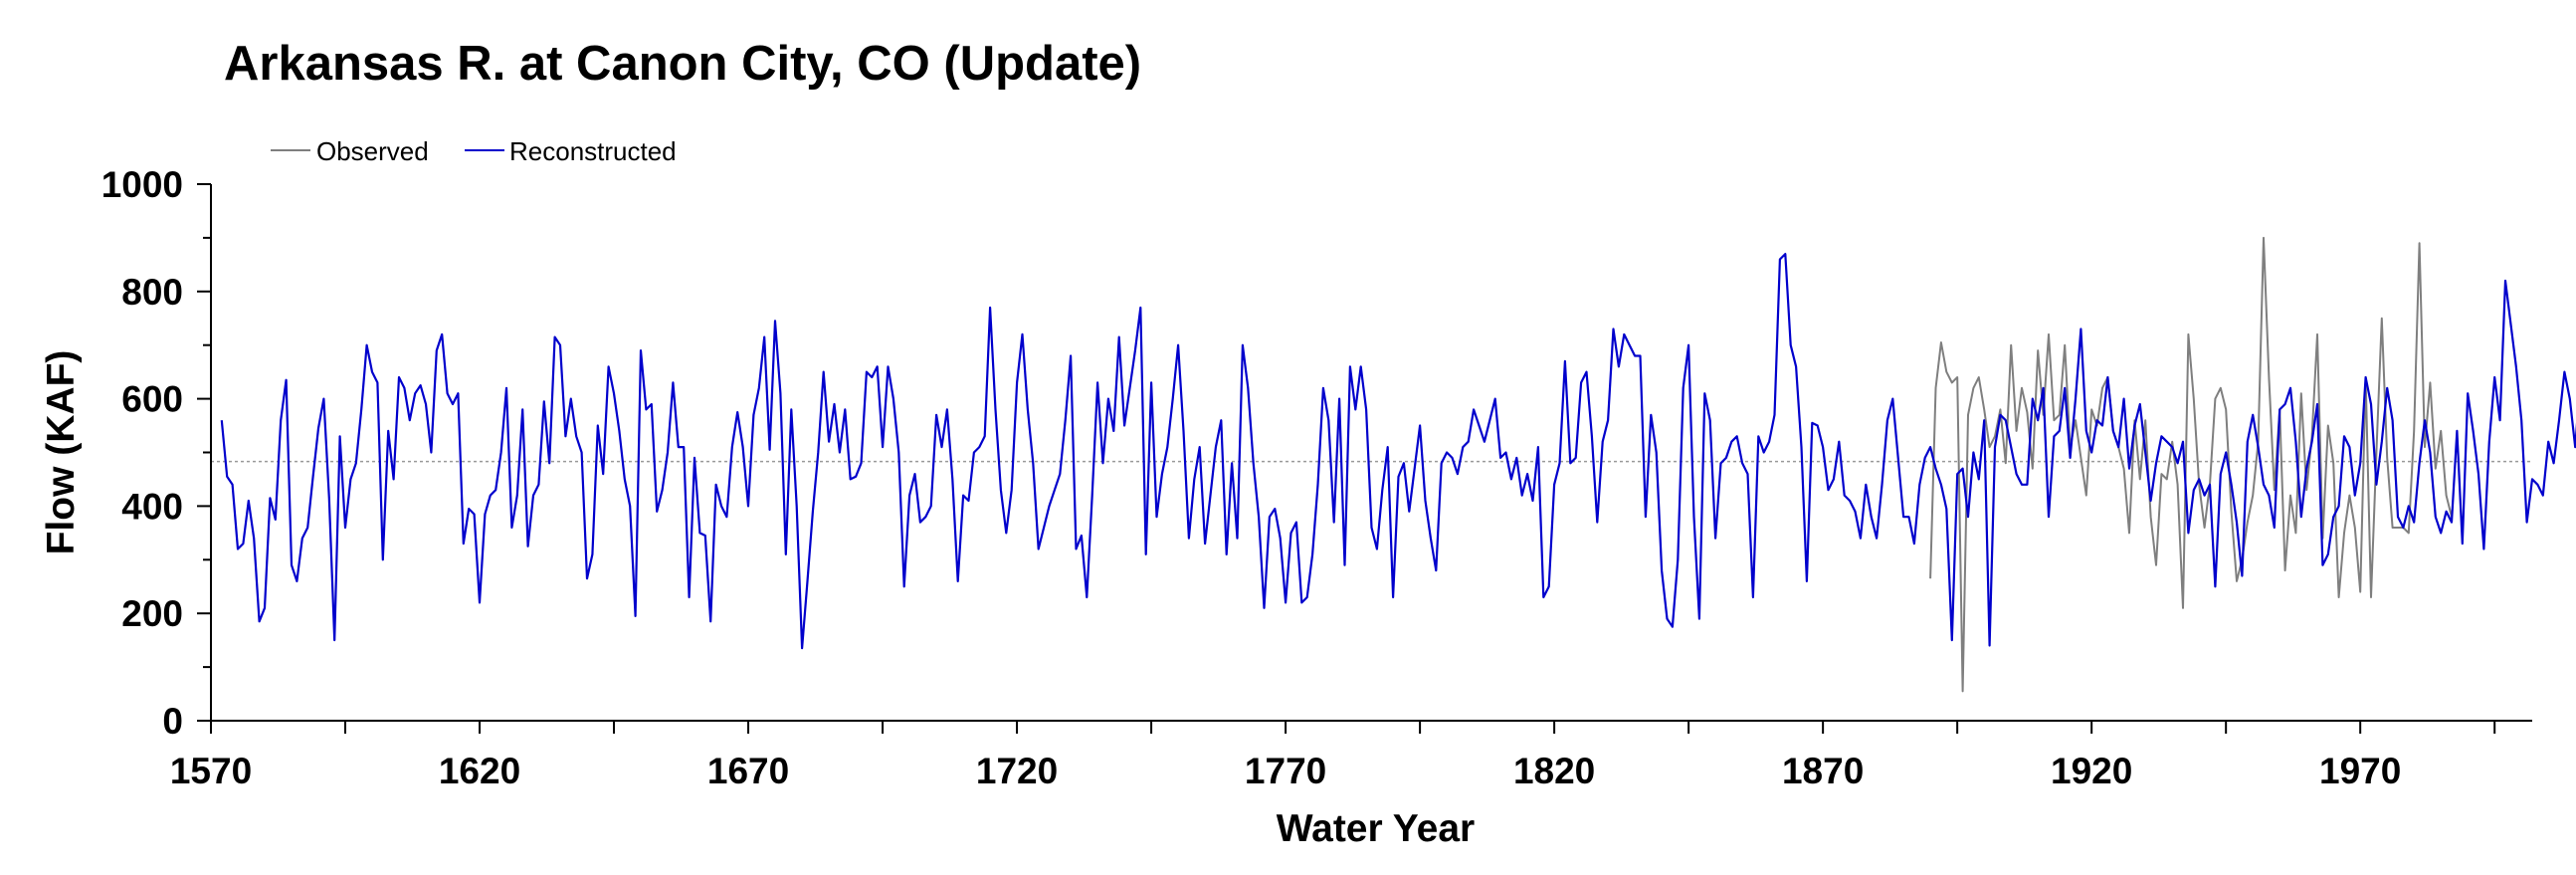  Describe the element at coordinates (1376, 829) in the screenshot. I see `x-axis-title: Water Year` at that location.